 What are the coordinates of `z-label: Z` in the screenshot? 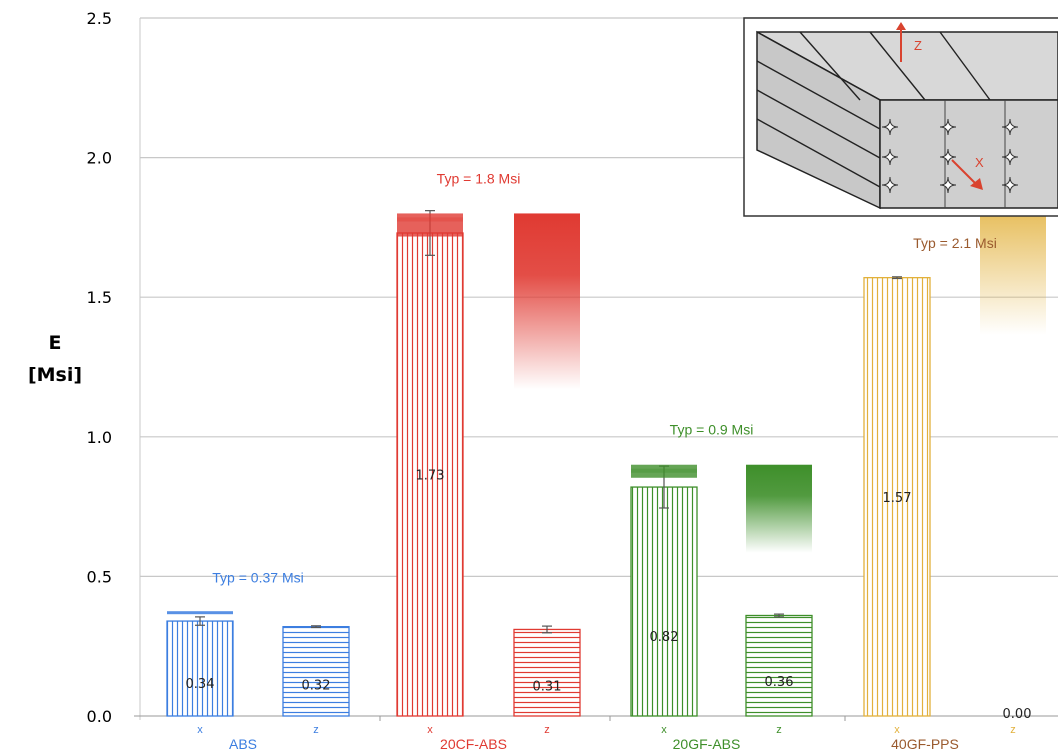 It's located at (918, 45).